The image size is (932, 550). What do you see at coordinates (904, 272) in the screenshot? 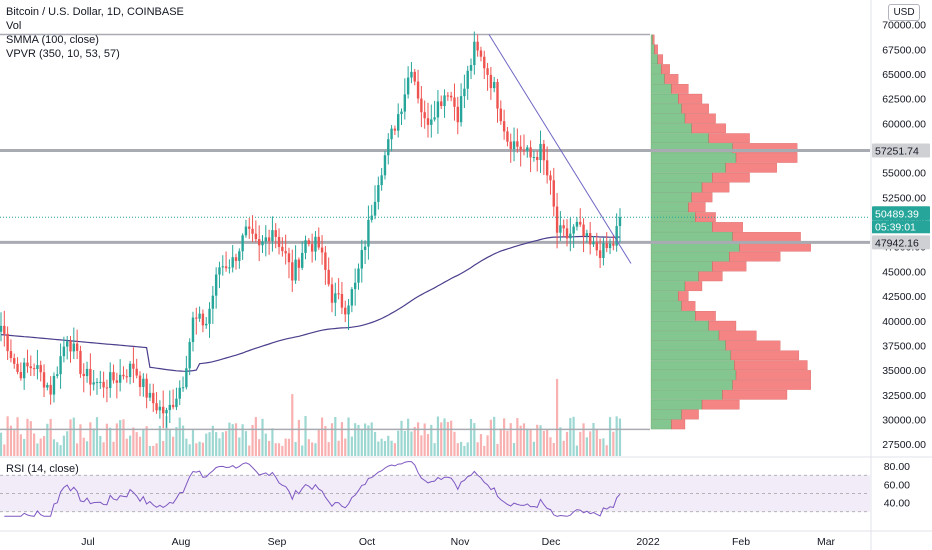
I see `price-tick-label: 45000.00` at bounding box center [904, 272].